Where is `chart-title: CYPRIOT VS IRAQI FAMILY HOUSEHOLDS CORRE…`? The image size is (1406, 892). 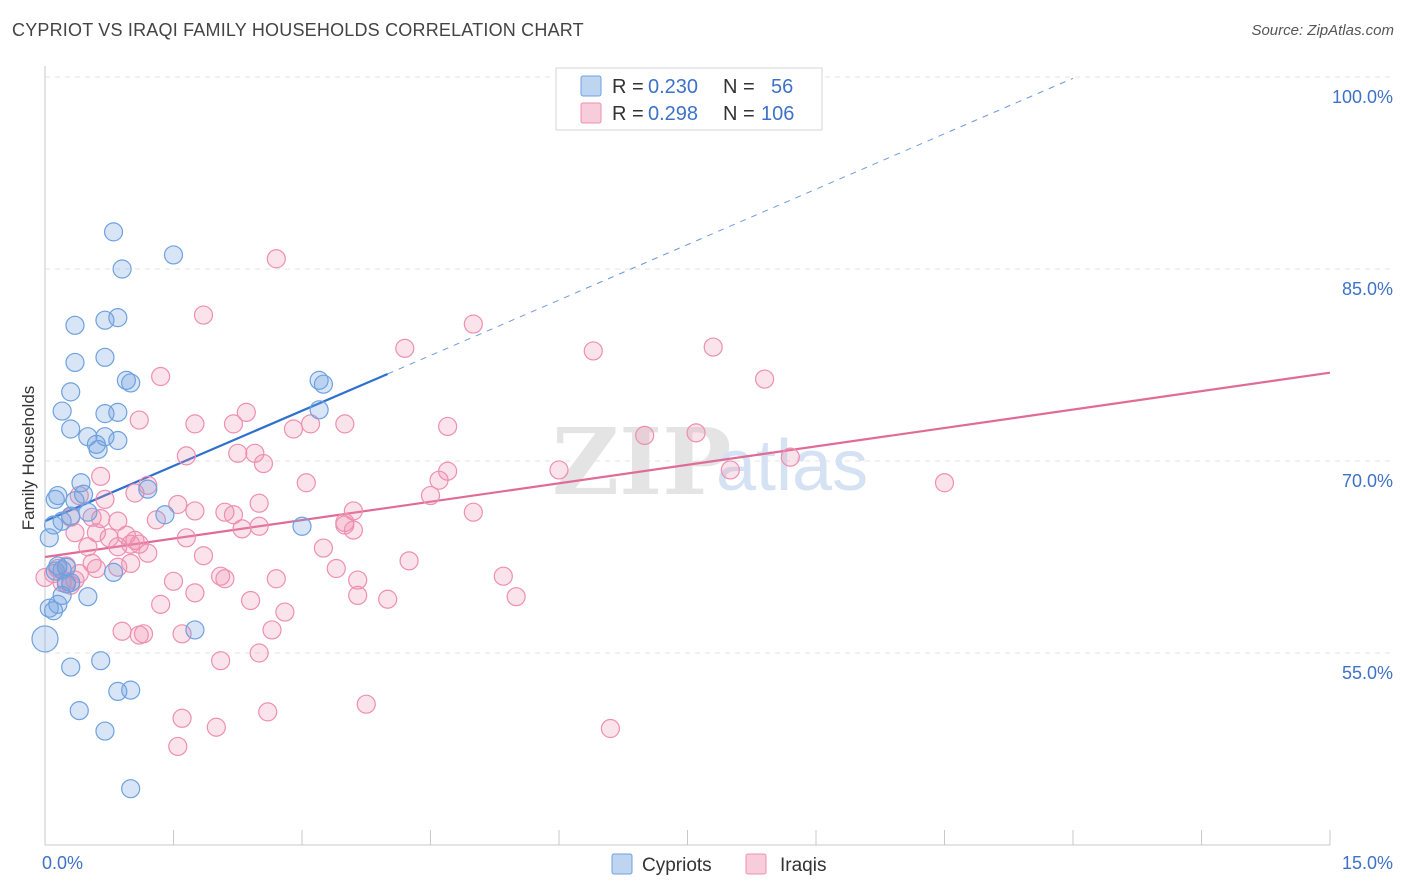
chart-title: CYPRIOT VS IRAQI FAMILY HOUSEHOLDS CORRE… is located at coordinates (298, 30).